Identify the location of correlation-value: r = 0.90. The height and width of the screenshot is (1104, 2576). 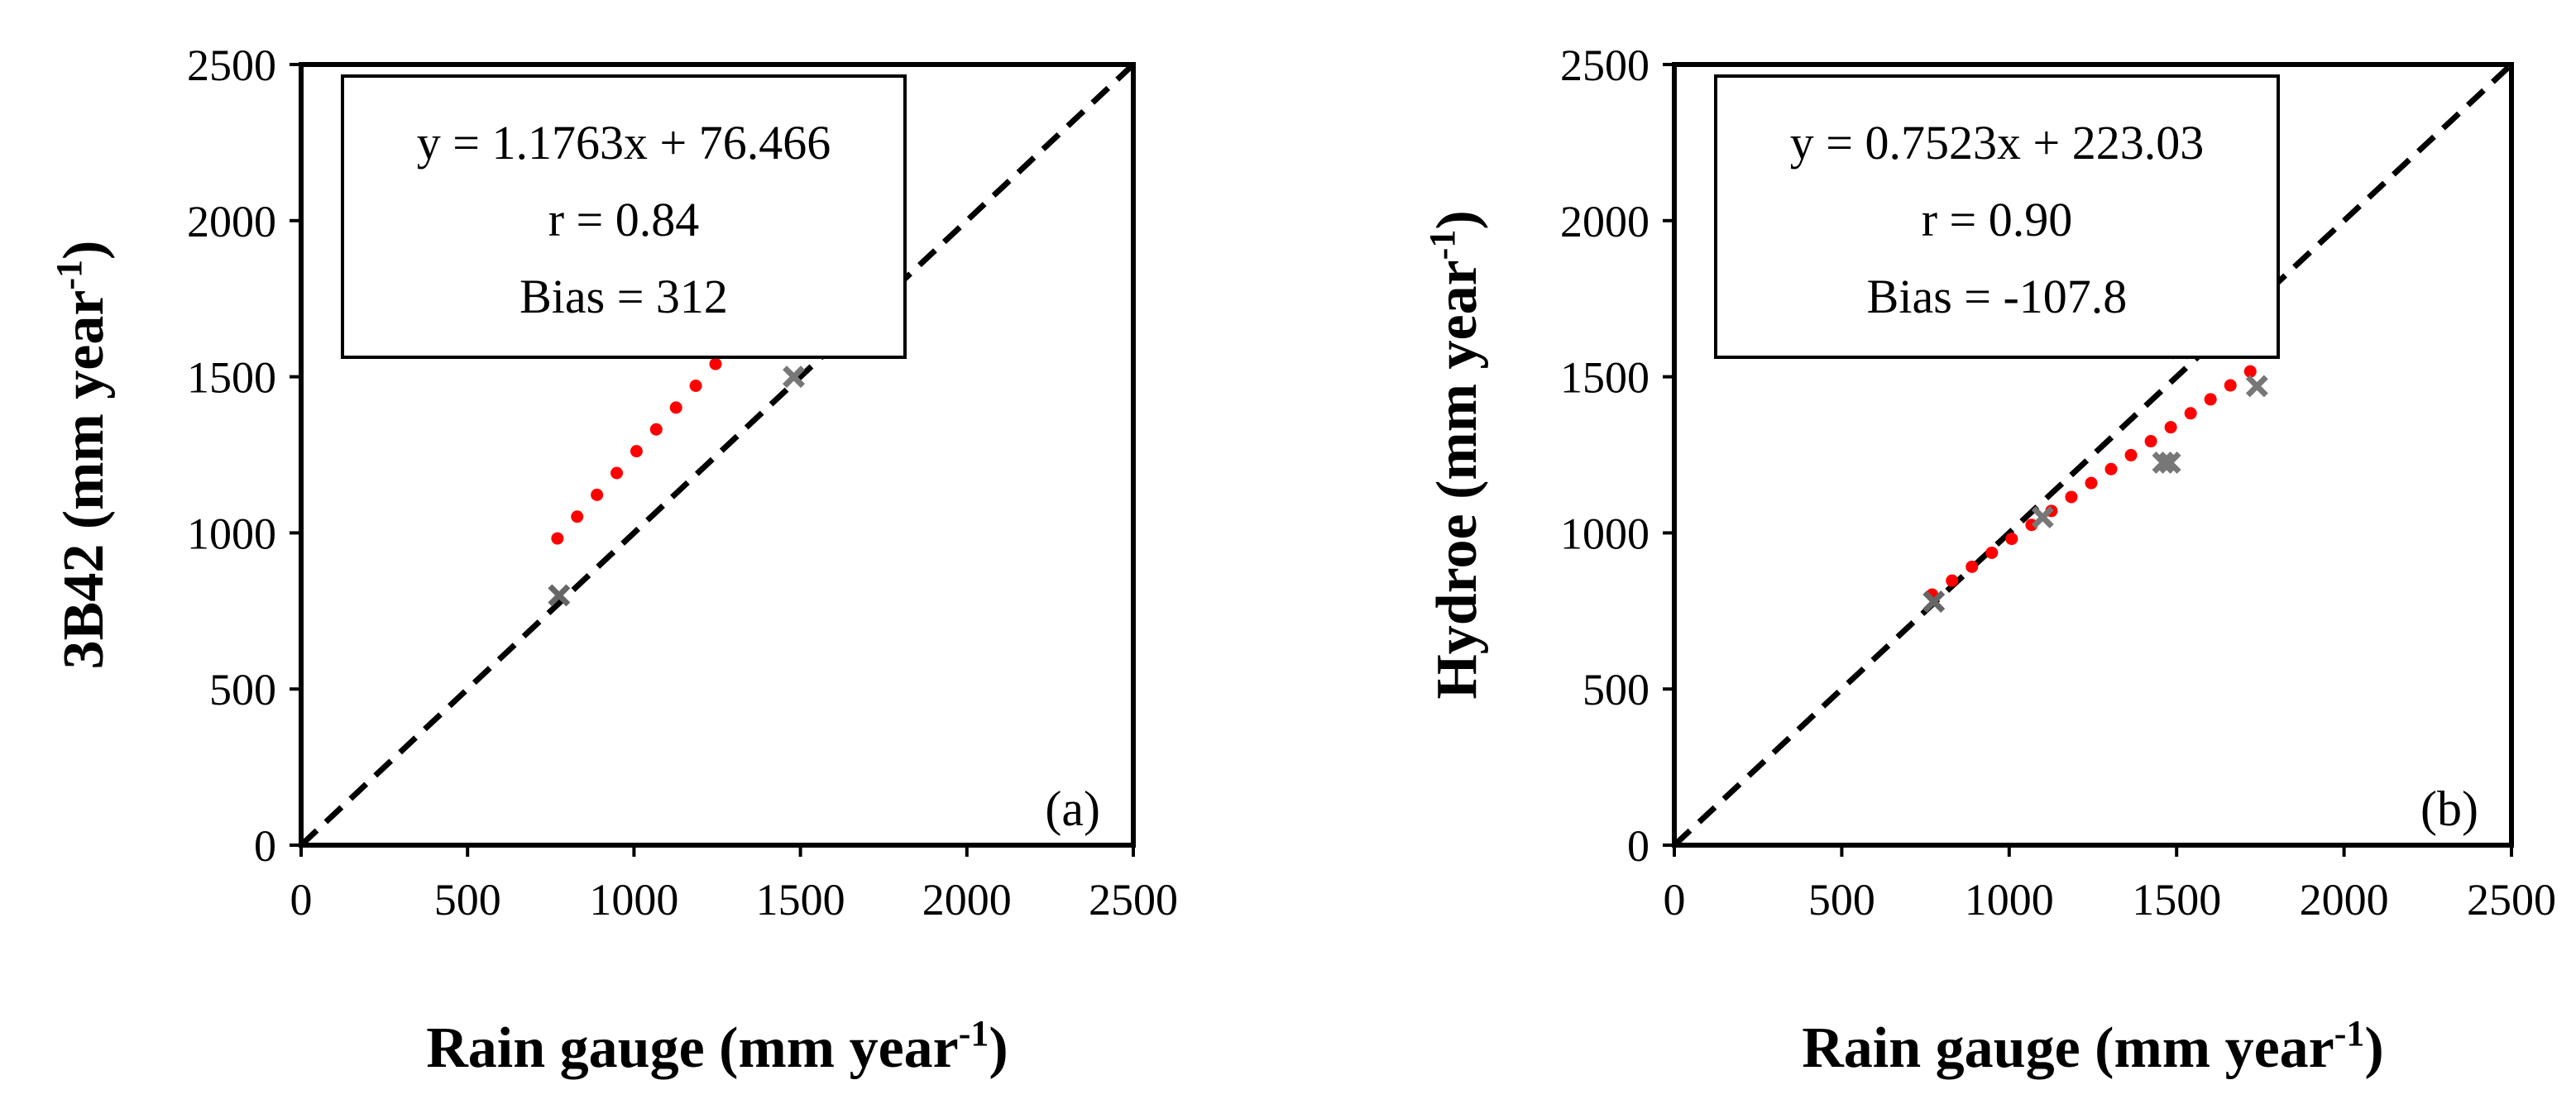
(1998, 219).